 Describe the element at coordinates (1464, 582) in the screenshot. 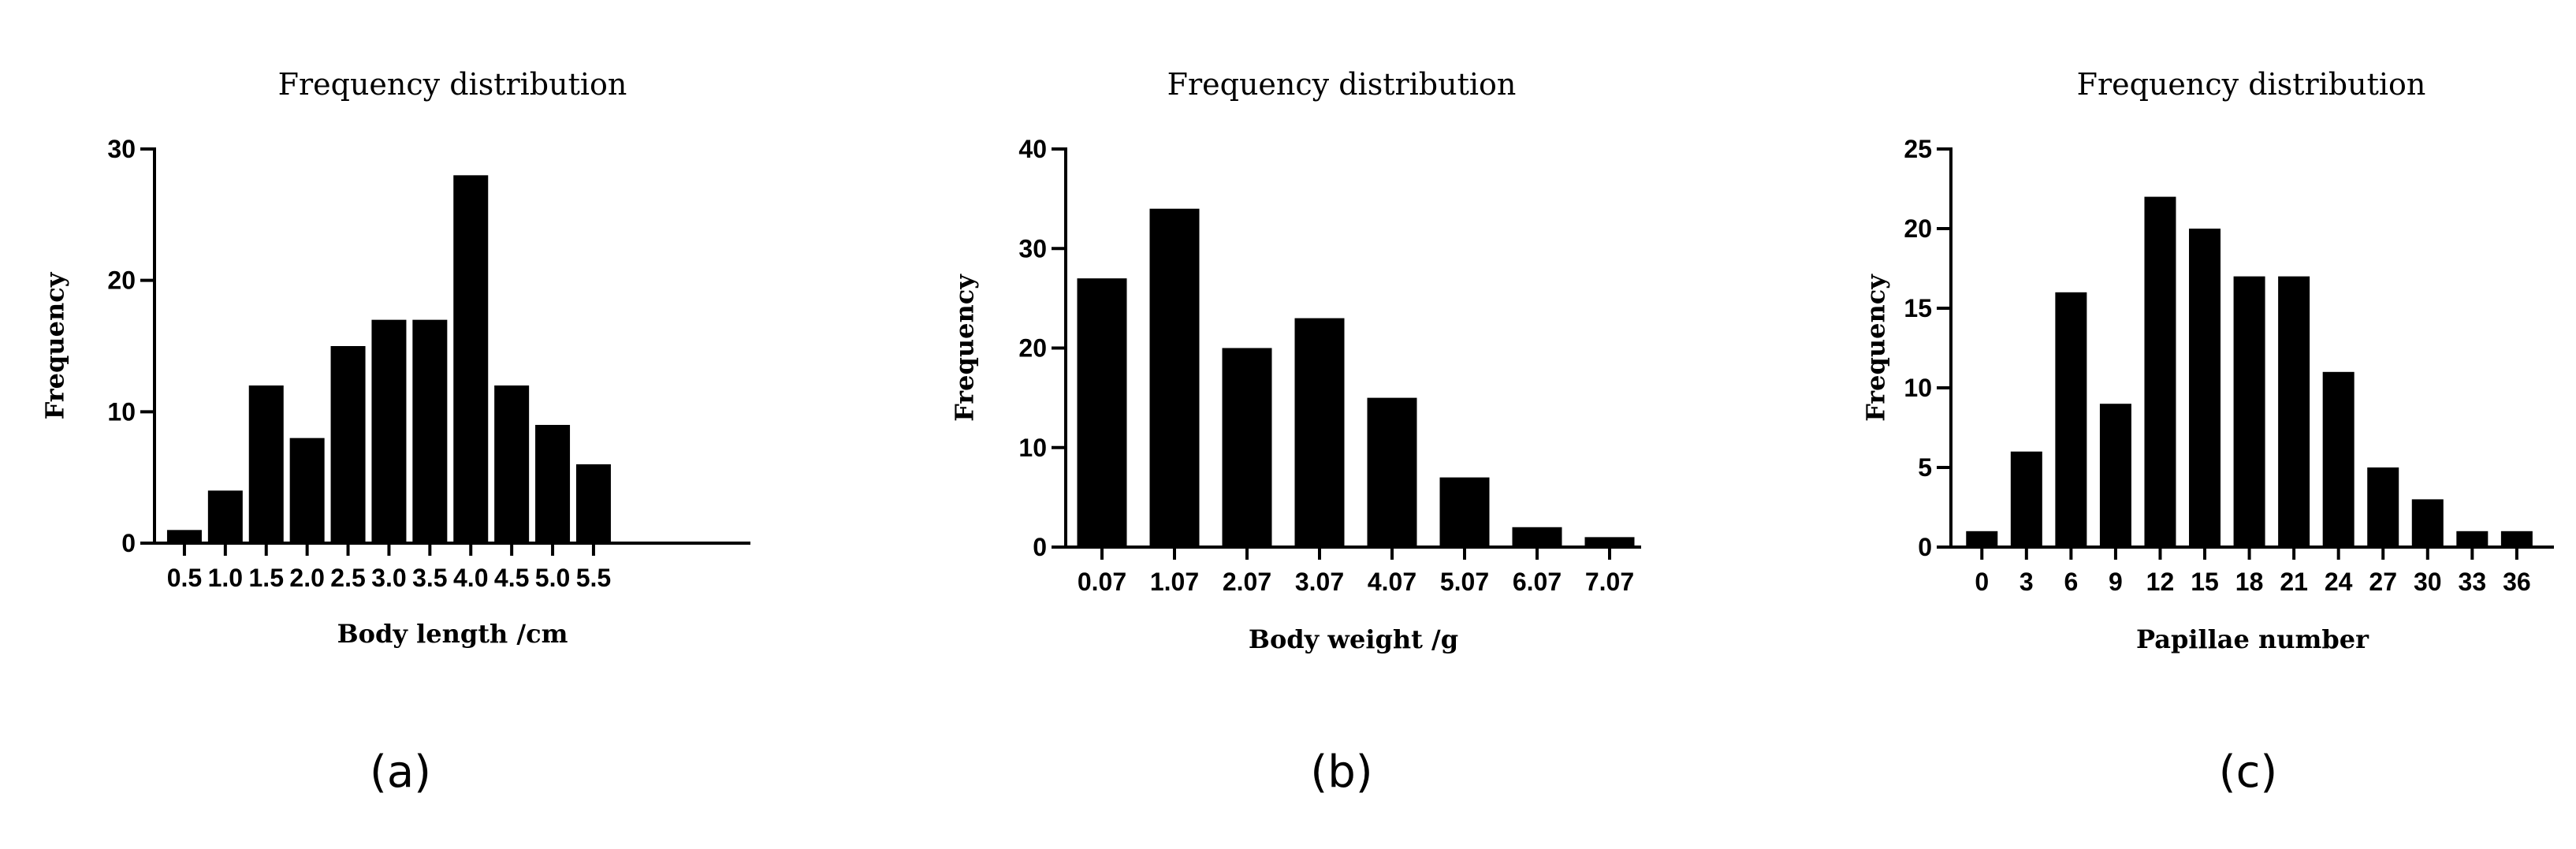

I see `x-tick-label: 5.07` at that location.